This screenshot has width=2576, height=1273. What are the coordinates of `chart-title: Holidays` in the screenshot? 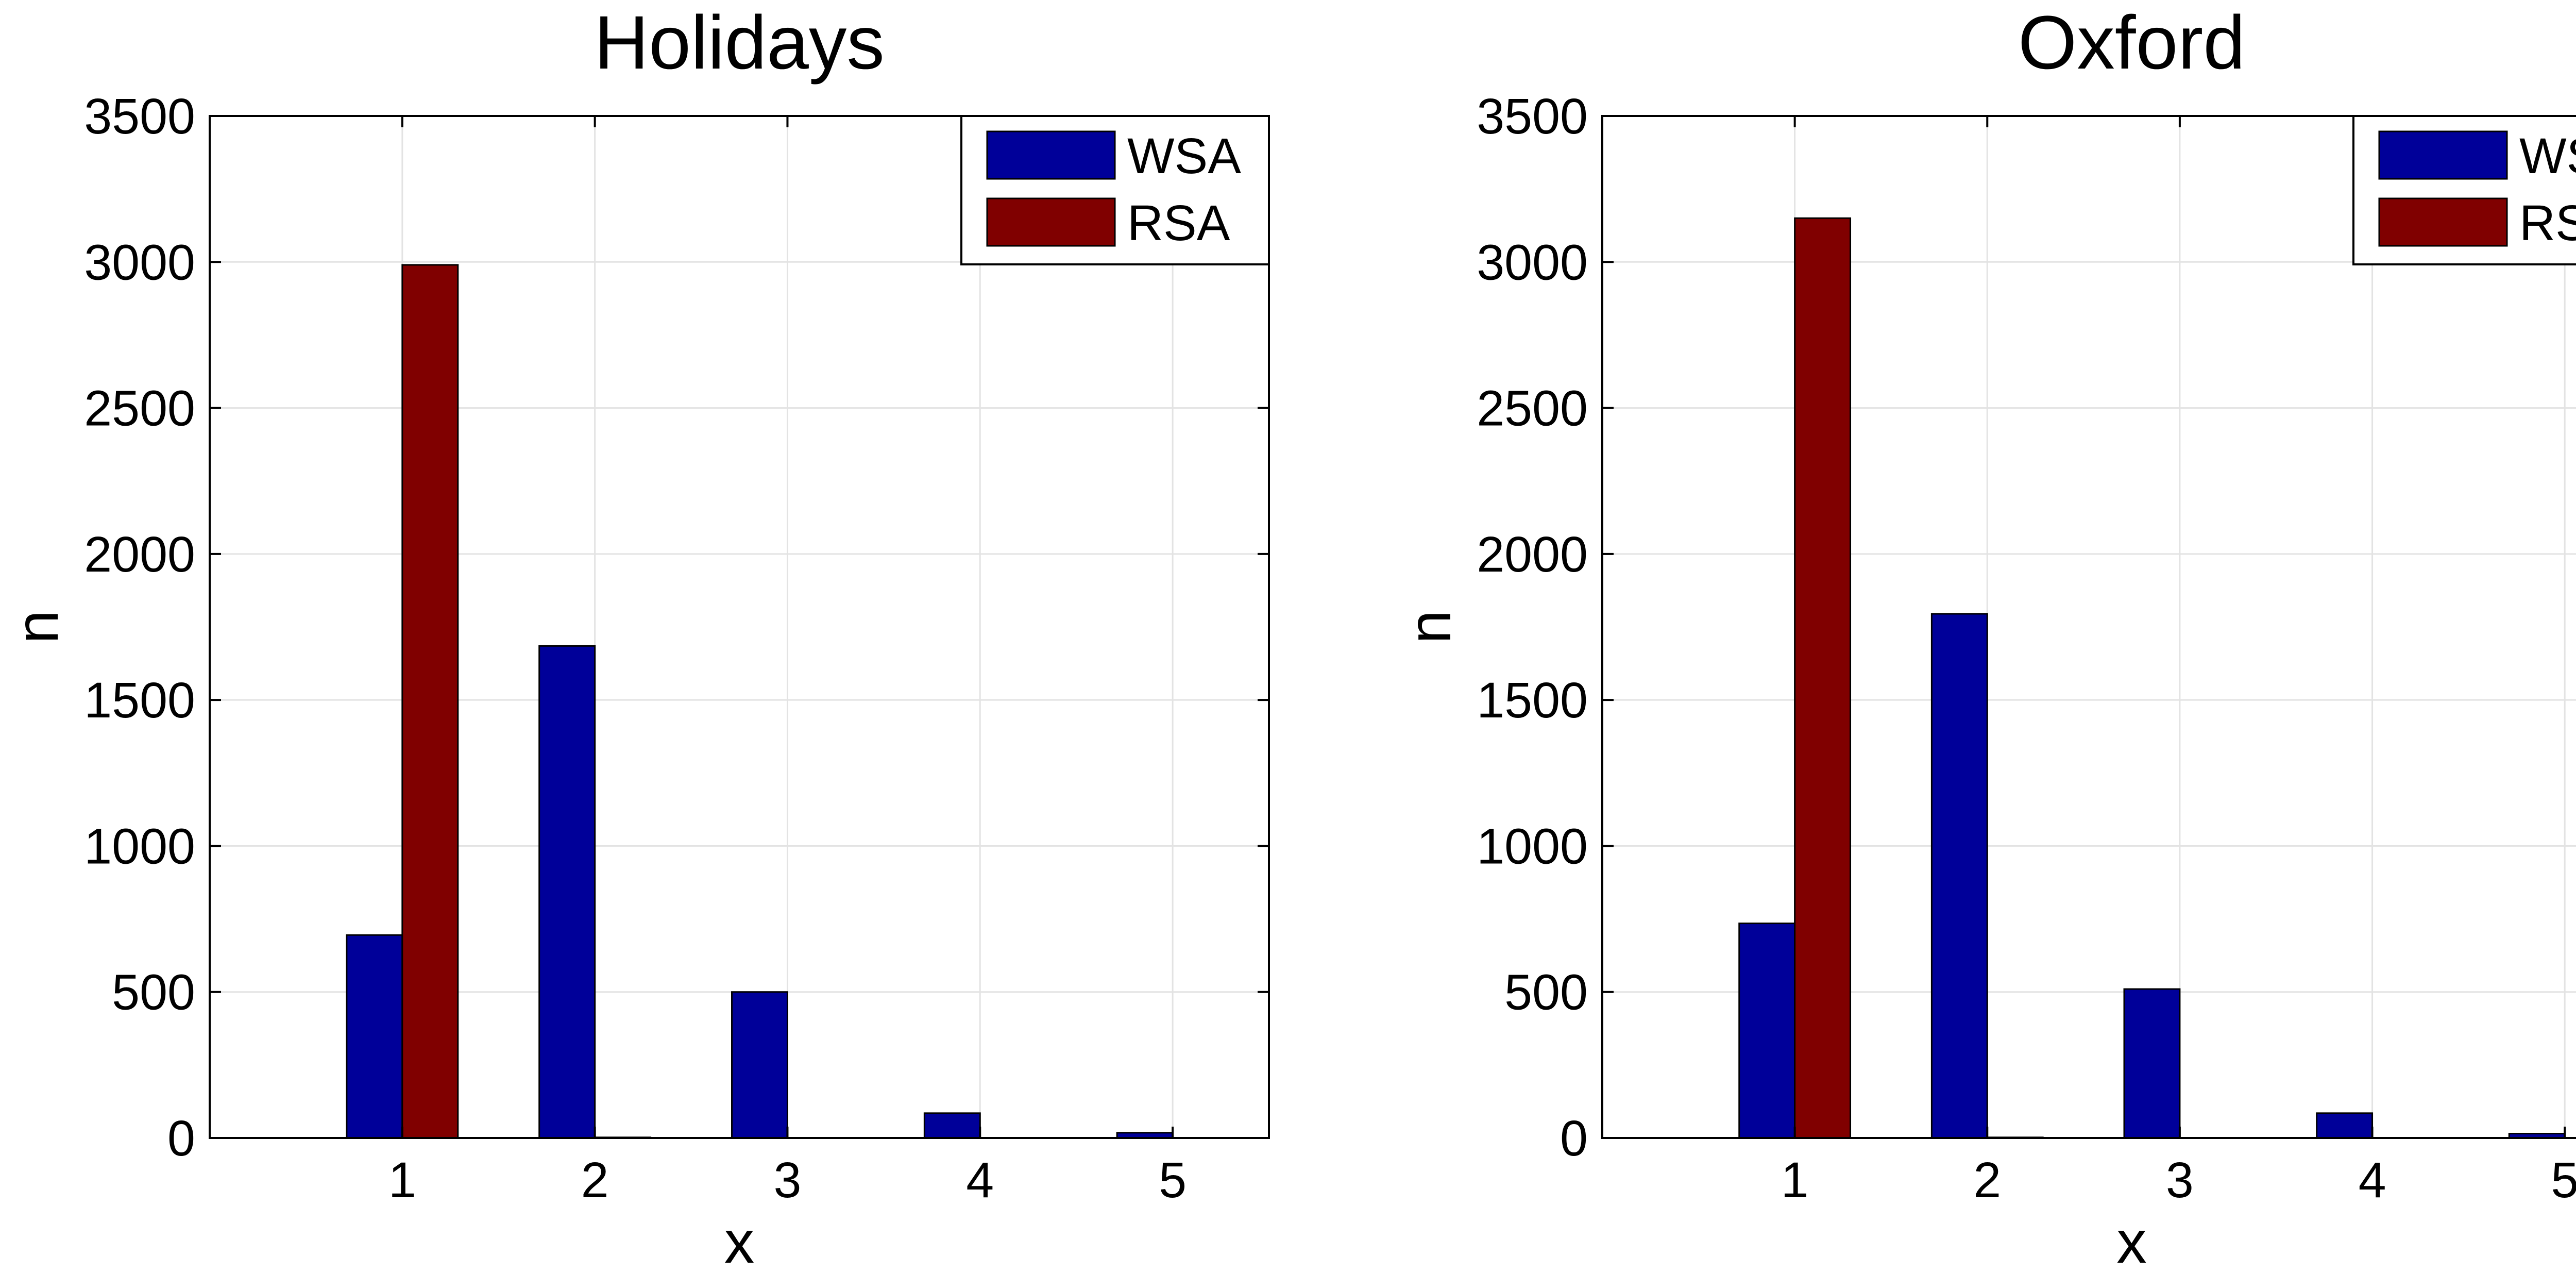 It's located at (739, 43).